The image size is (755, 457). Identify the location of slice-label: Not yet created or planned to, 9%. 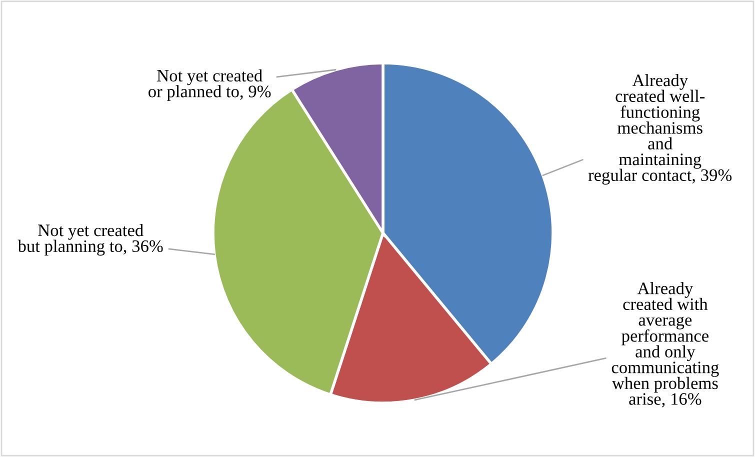
(209, 85).